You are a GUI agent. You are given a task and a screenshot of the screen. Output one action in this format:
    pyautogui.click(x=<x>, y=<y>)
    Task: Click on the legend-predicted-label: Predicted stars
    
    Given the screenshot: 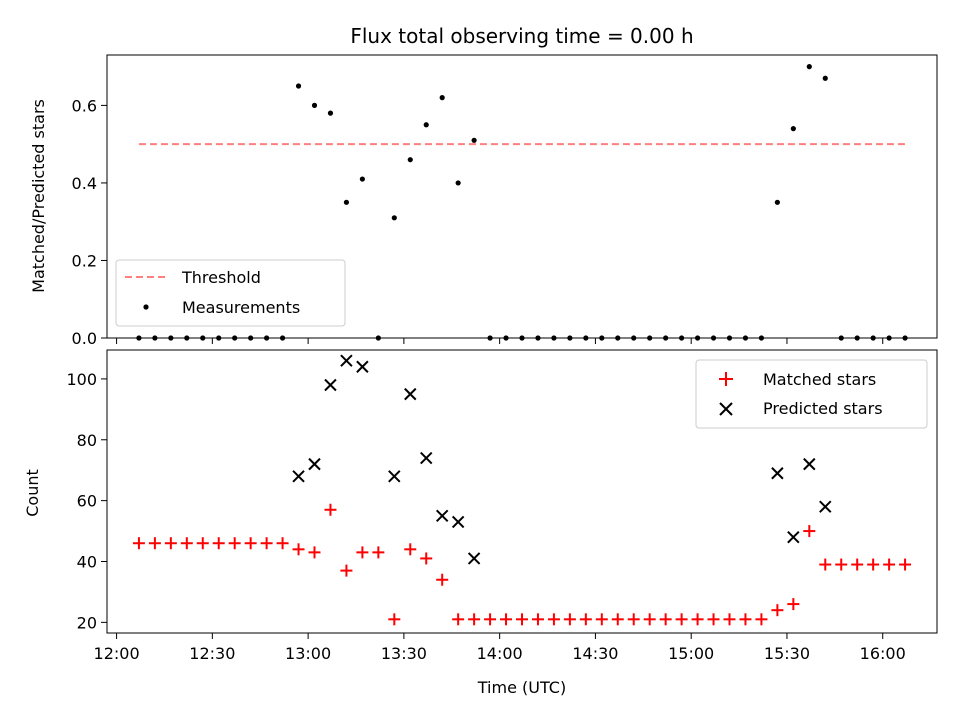 What is the action you would take?
    pyautogui.click(x=823, y=408)
    